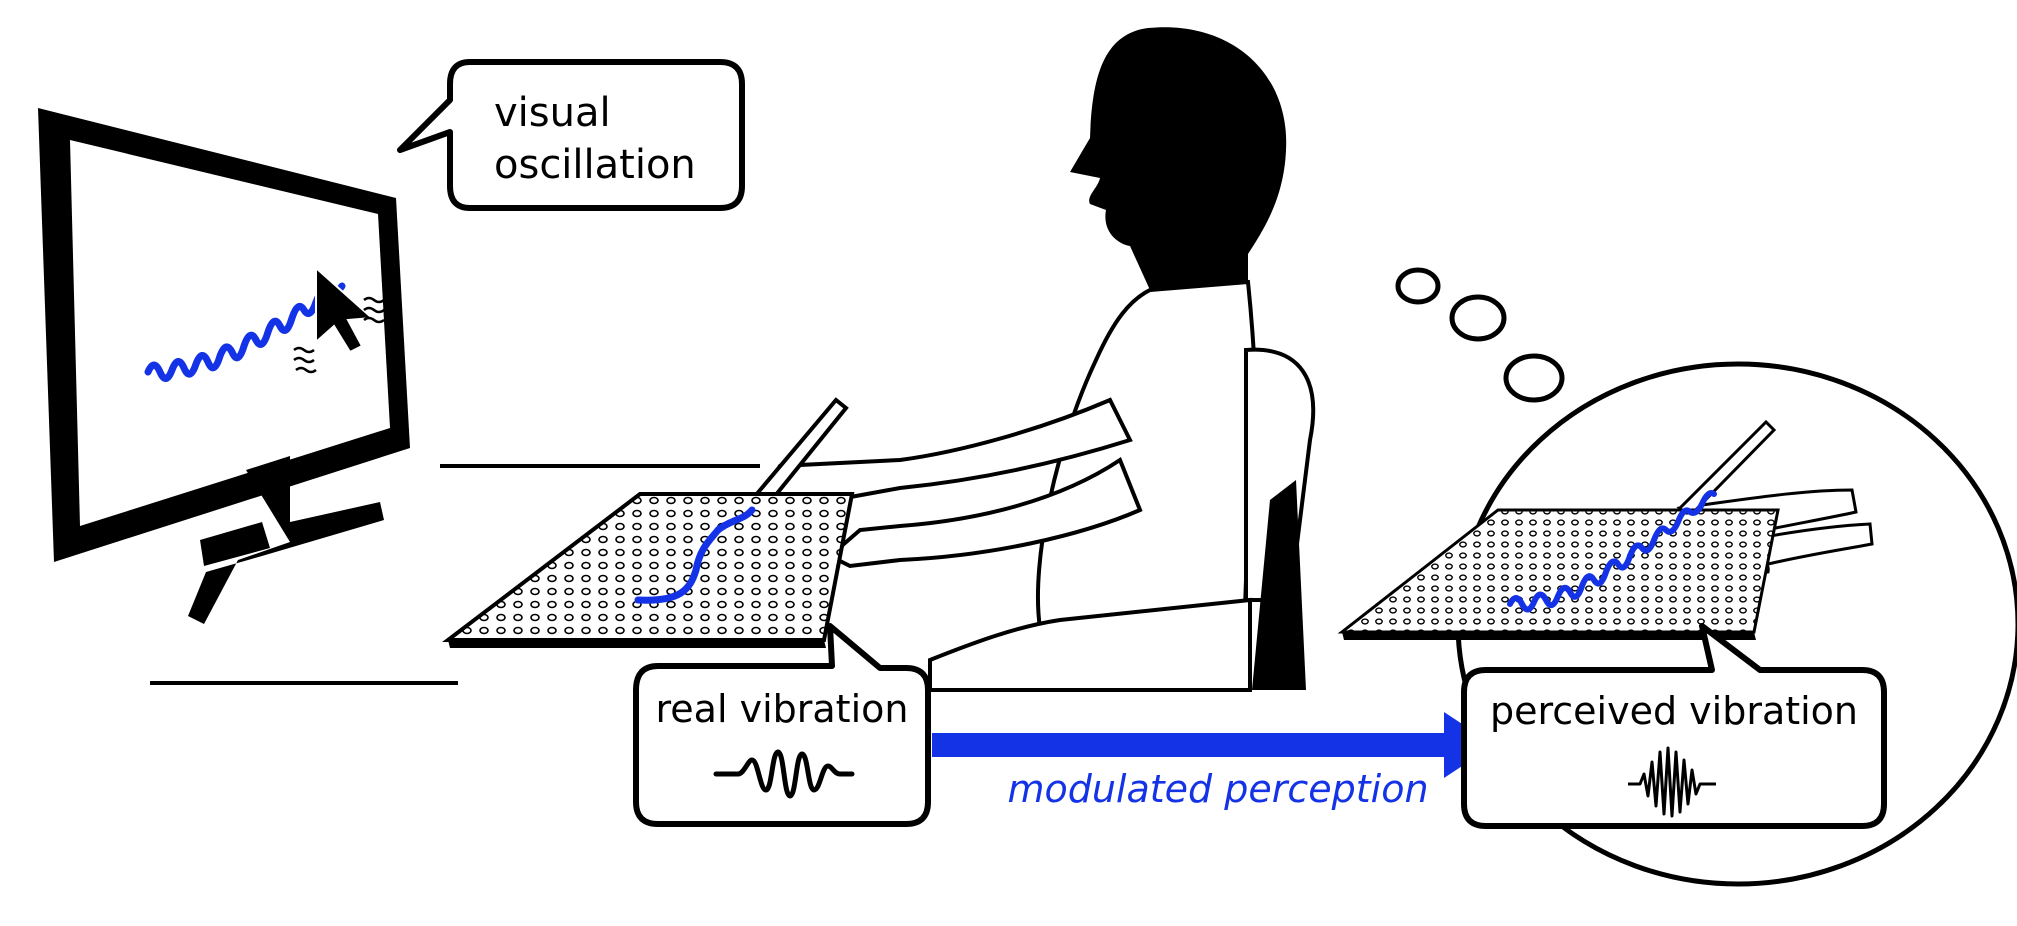 The height and width of the screenshot is (926, 2017). Describe the element at coordinates (1217, 789) in the screenshot. I see `arrow-label: modulated perception` at that location.